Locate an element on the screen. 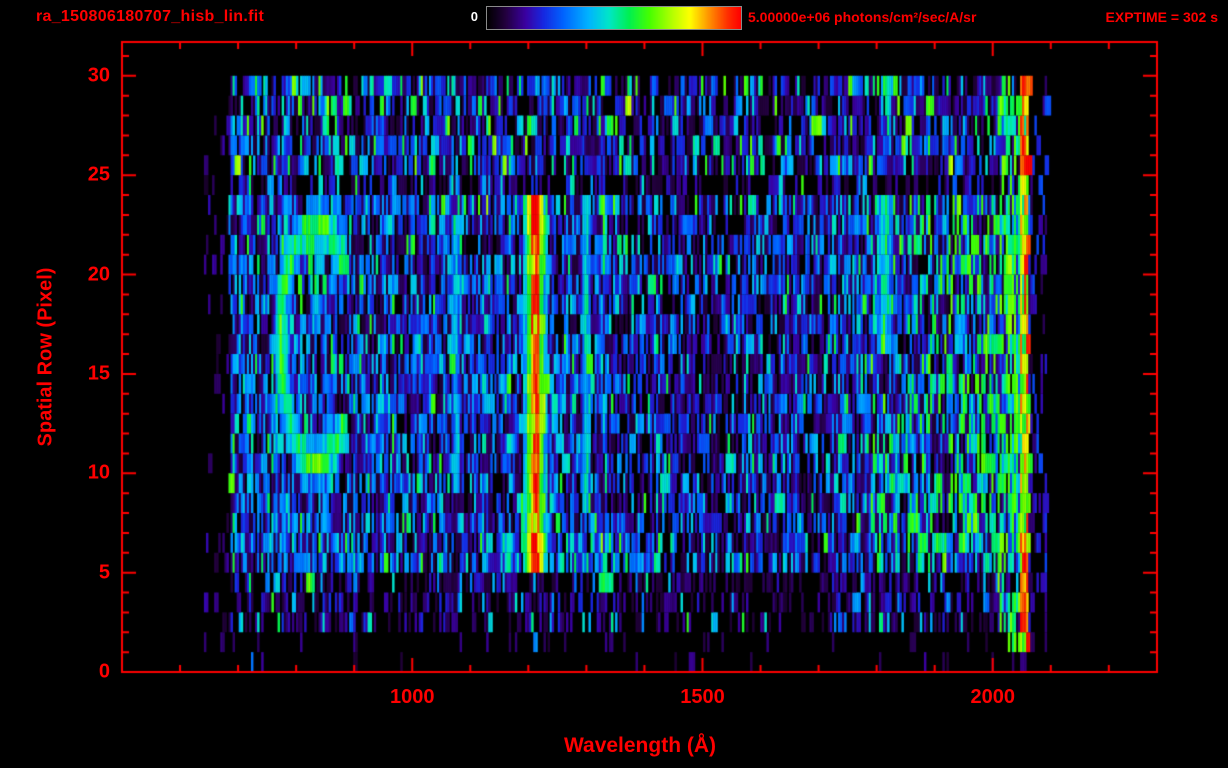  colorbar-max-label: 5.00000e+06 photons/cm²/sec/A/sr is located at coordinates (862, 17).